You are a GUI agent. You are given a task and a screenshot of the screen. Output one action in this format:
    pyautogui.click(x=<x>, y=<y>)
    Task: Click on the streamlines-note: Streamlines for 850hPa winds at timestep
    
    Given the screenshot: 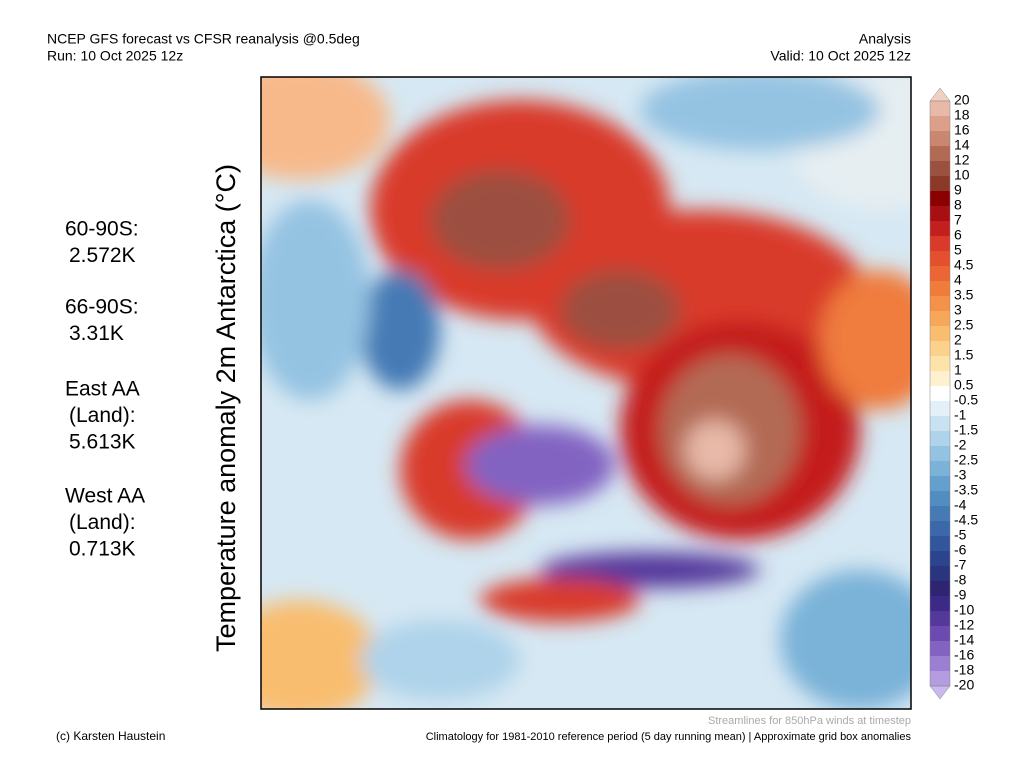 What is the action you would take?
    pyautogui.click(x=809, y=721)
    